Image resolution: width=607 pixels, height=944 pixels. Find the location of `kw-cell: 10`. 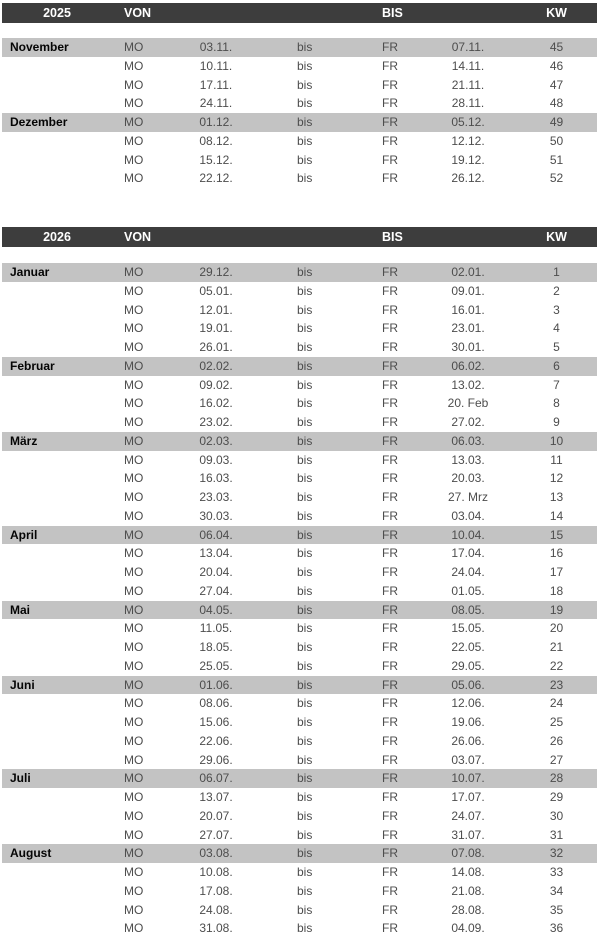

kw-cell: 10 is located at coordinates (556, 440).